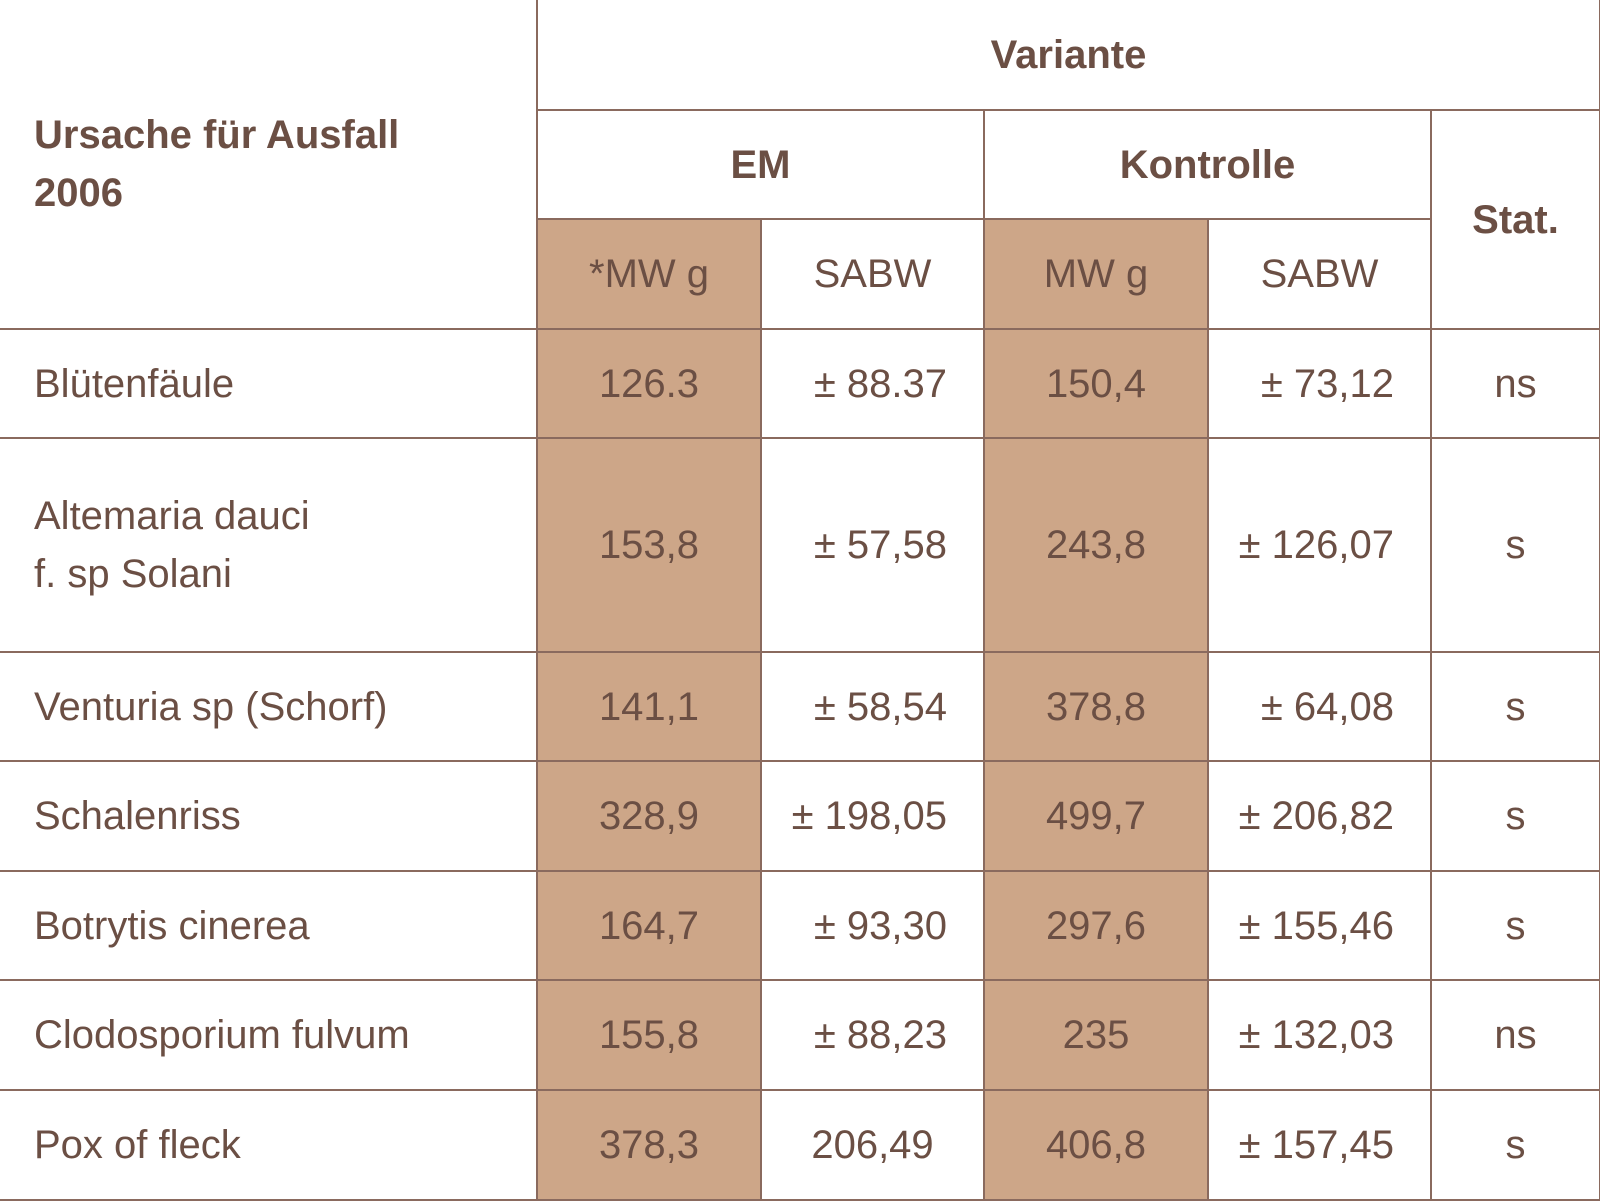 The width and height of the screenshot is (1600, 1201). I want to click on k-sabw-cell: ± 206,82, so click(1319, 816).